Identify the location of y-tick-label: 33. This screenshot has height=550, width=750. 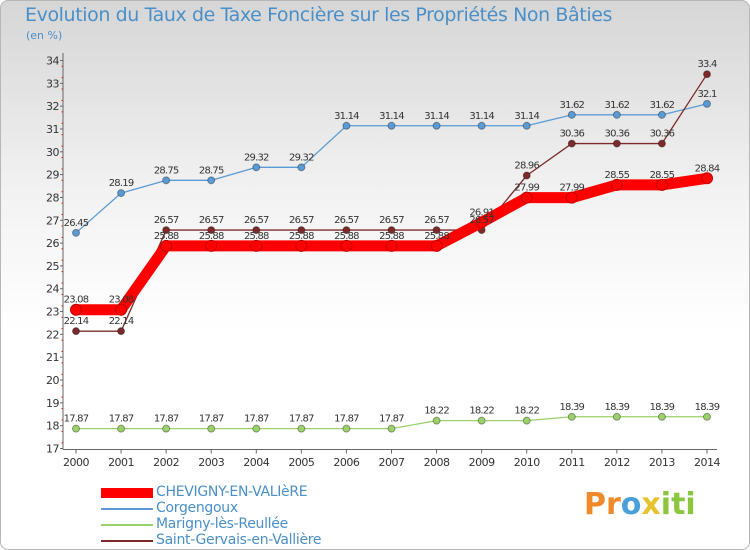
(52, 83).